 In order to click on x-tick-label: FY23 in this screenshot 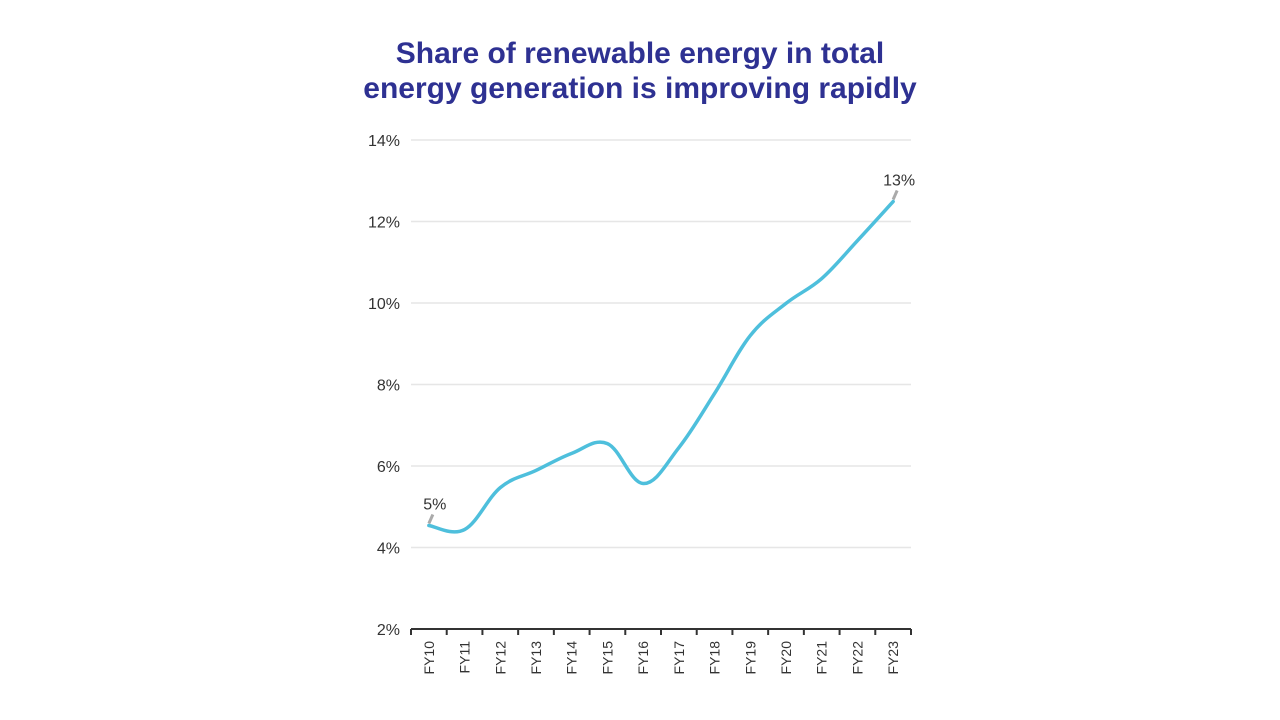, I will do `click(893, 658)`.